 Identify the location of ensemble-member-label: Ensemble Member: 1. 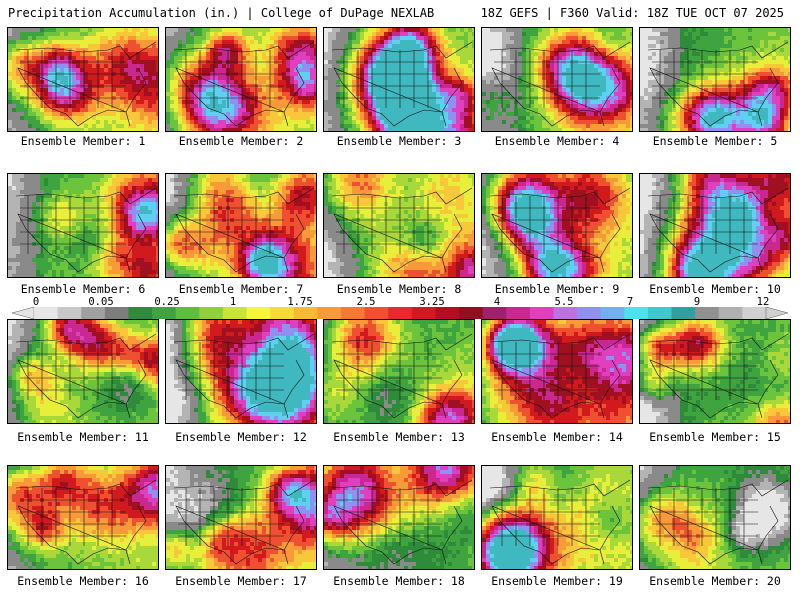
(83, 141).